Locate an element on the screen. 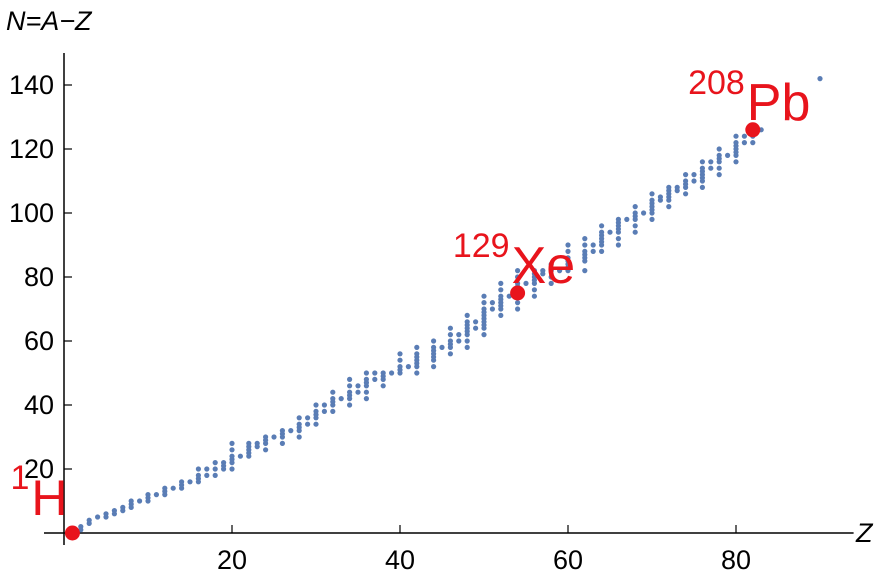  x-tick-label: 40 is located at coordinates (400, 560).